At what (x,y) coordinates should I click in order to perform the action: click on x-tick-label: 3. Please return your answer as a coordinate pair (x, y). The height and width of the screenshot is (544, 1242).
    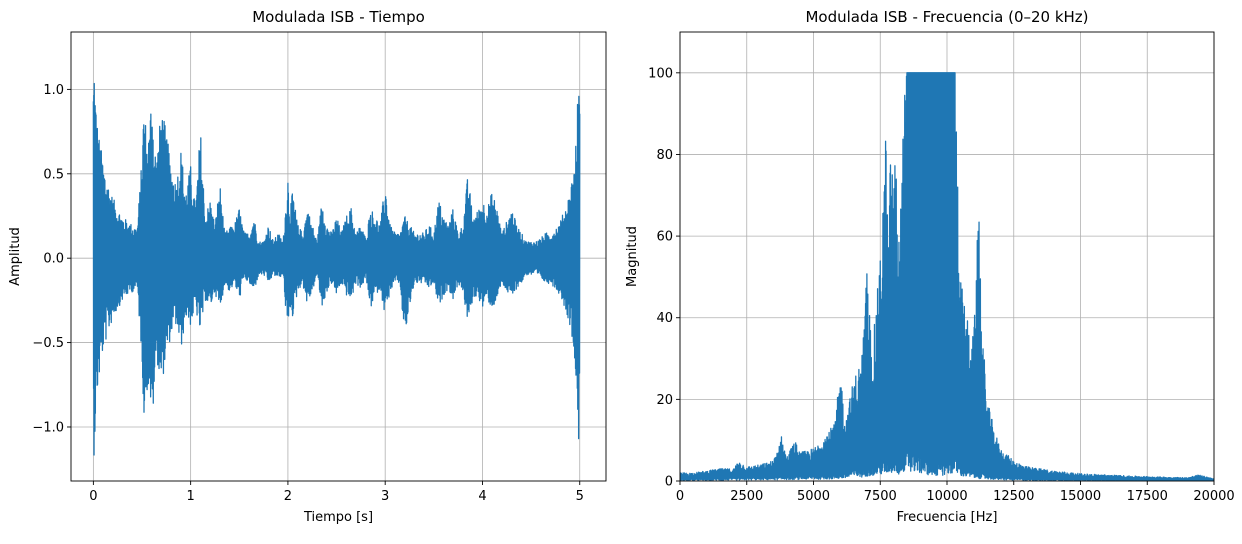
    Looking at the image, I should click on (385, 496).